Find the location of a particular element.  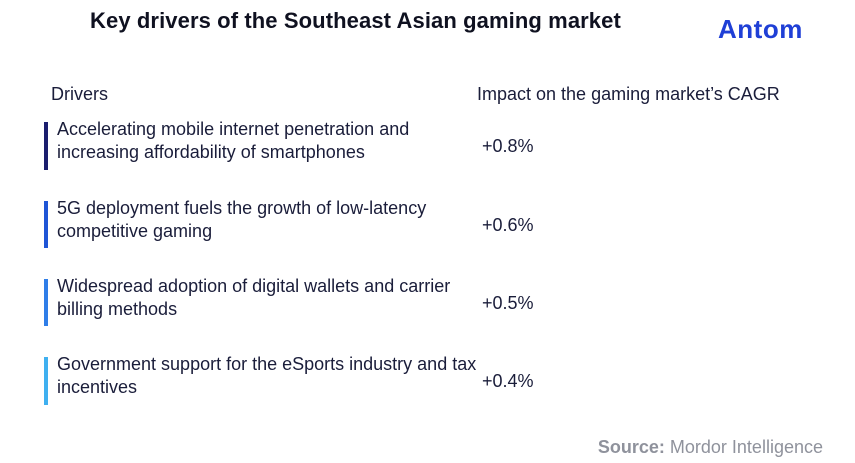

impact-value: +0.5% is located at coordinates (508, 303).